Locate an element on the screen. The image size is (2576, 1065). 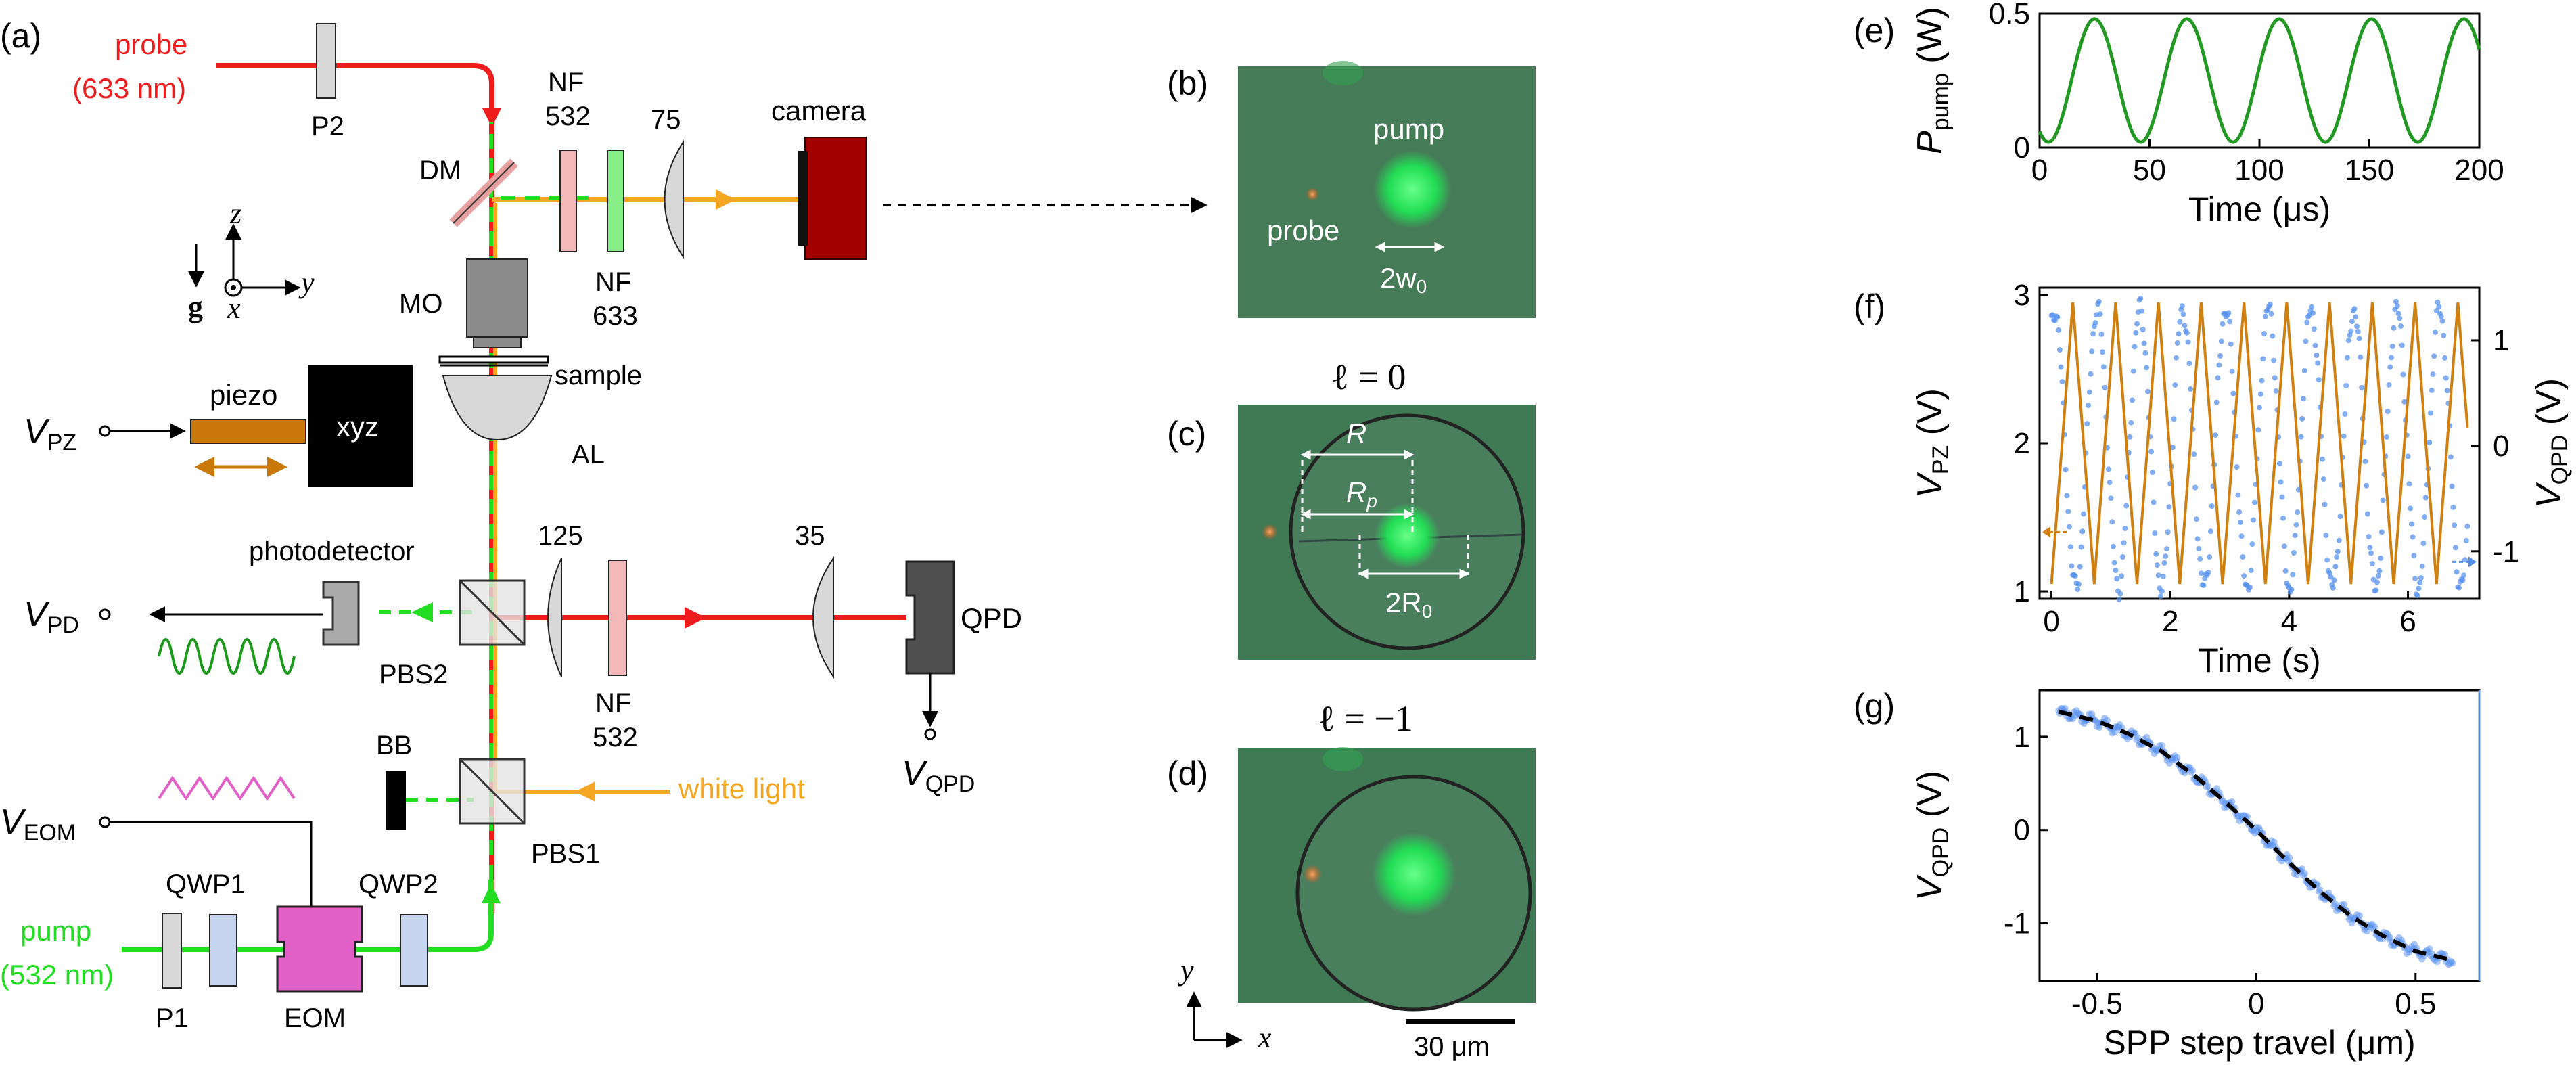
piezo-actuator is located at coordinates (248, 431).